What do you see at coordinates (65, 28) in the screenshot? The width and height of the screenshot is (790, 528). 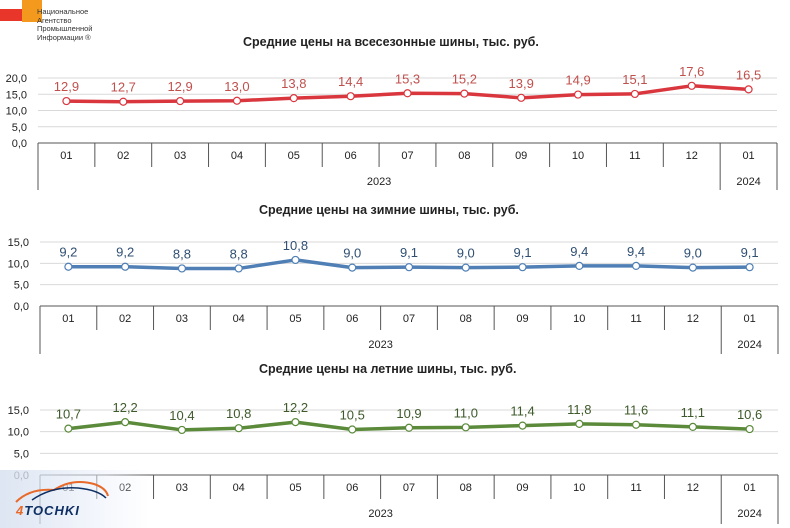 I see `logo-line: Промышленной` at bounding box center [65, 28].